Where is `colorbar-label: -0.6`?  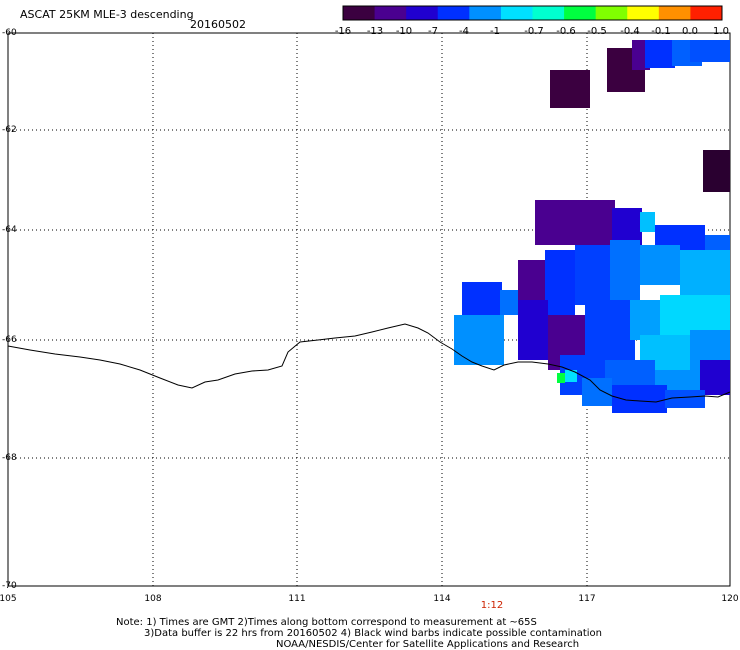 colorbar-label: -0.6 is located at coordinates (566, 31).